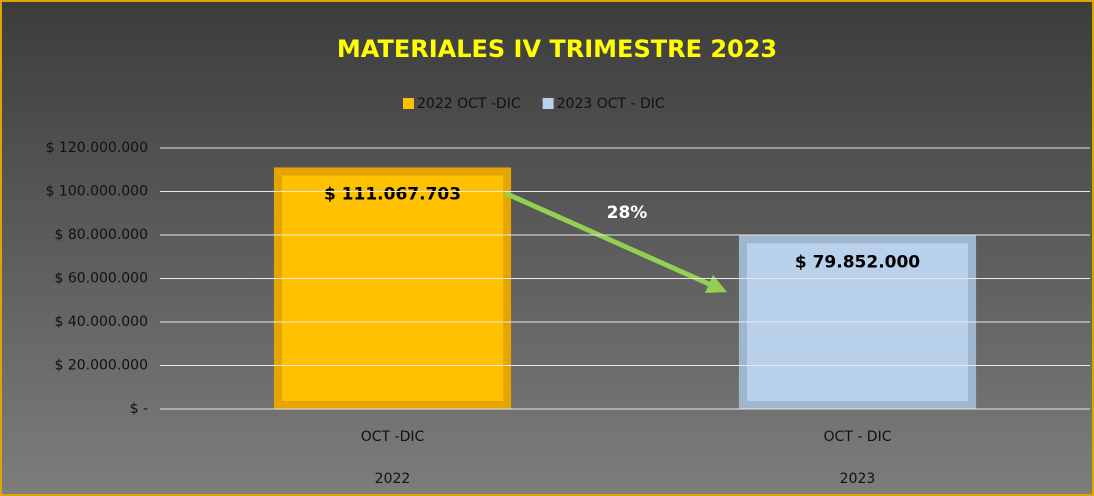 The image size is (1094, 496). What do you see at coordinates (469, 104) in the screenshot?
I see `legend-label: 2022 OCT -DIC` at bounding box center [469, 104].